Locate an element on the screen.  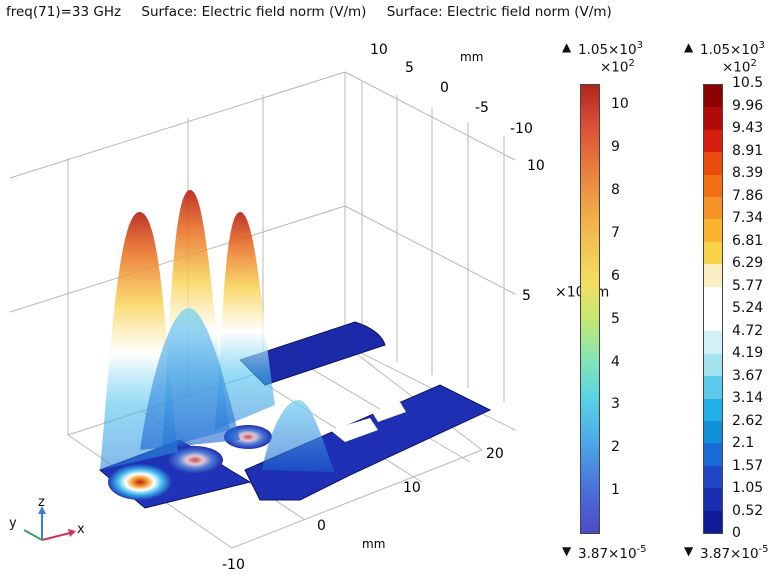
y-axis-unit: mm is located at coordinates (471, 57).